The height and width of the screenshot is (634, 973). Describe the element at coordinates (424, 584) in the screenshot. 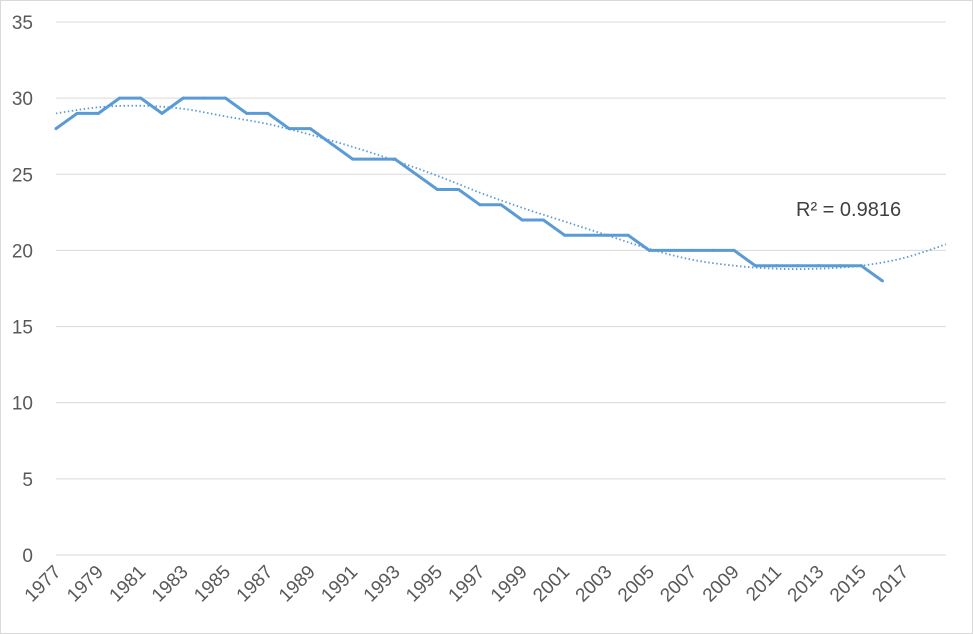

I see `x-tick-label: 1995` at that location.